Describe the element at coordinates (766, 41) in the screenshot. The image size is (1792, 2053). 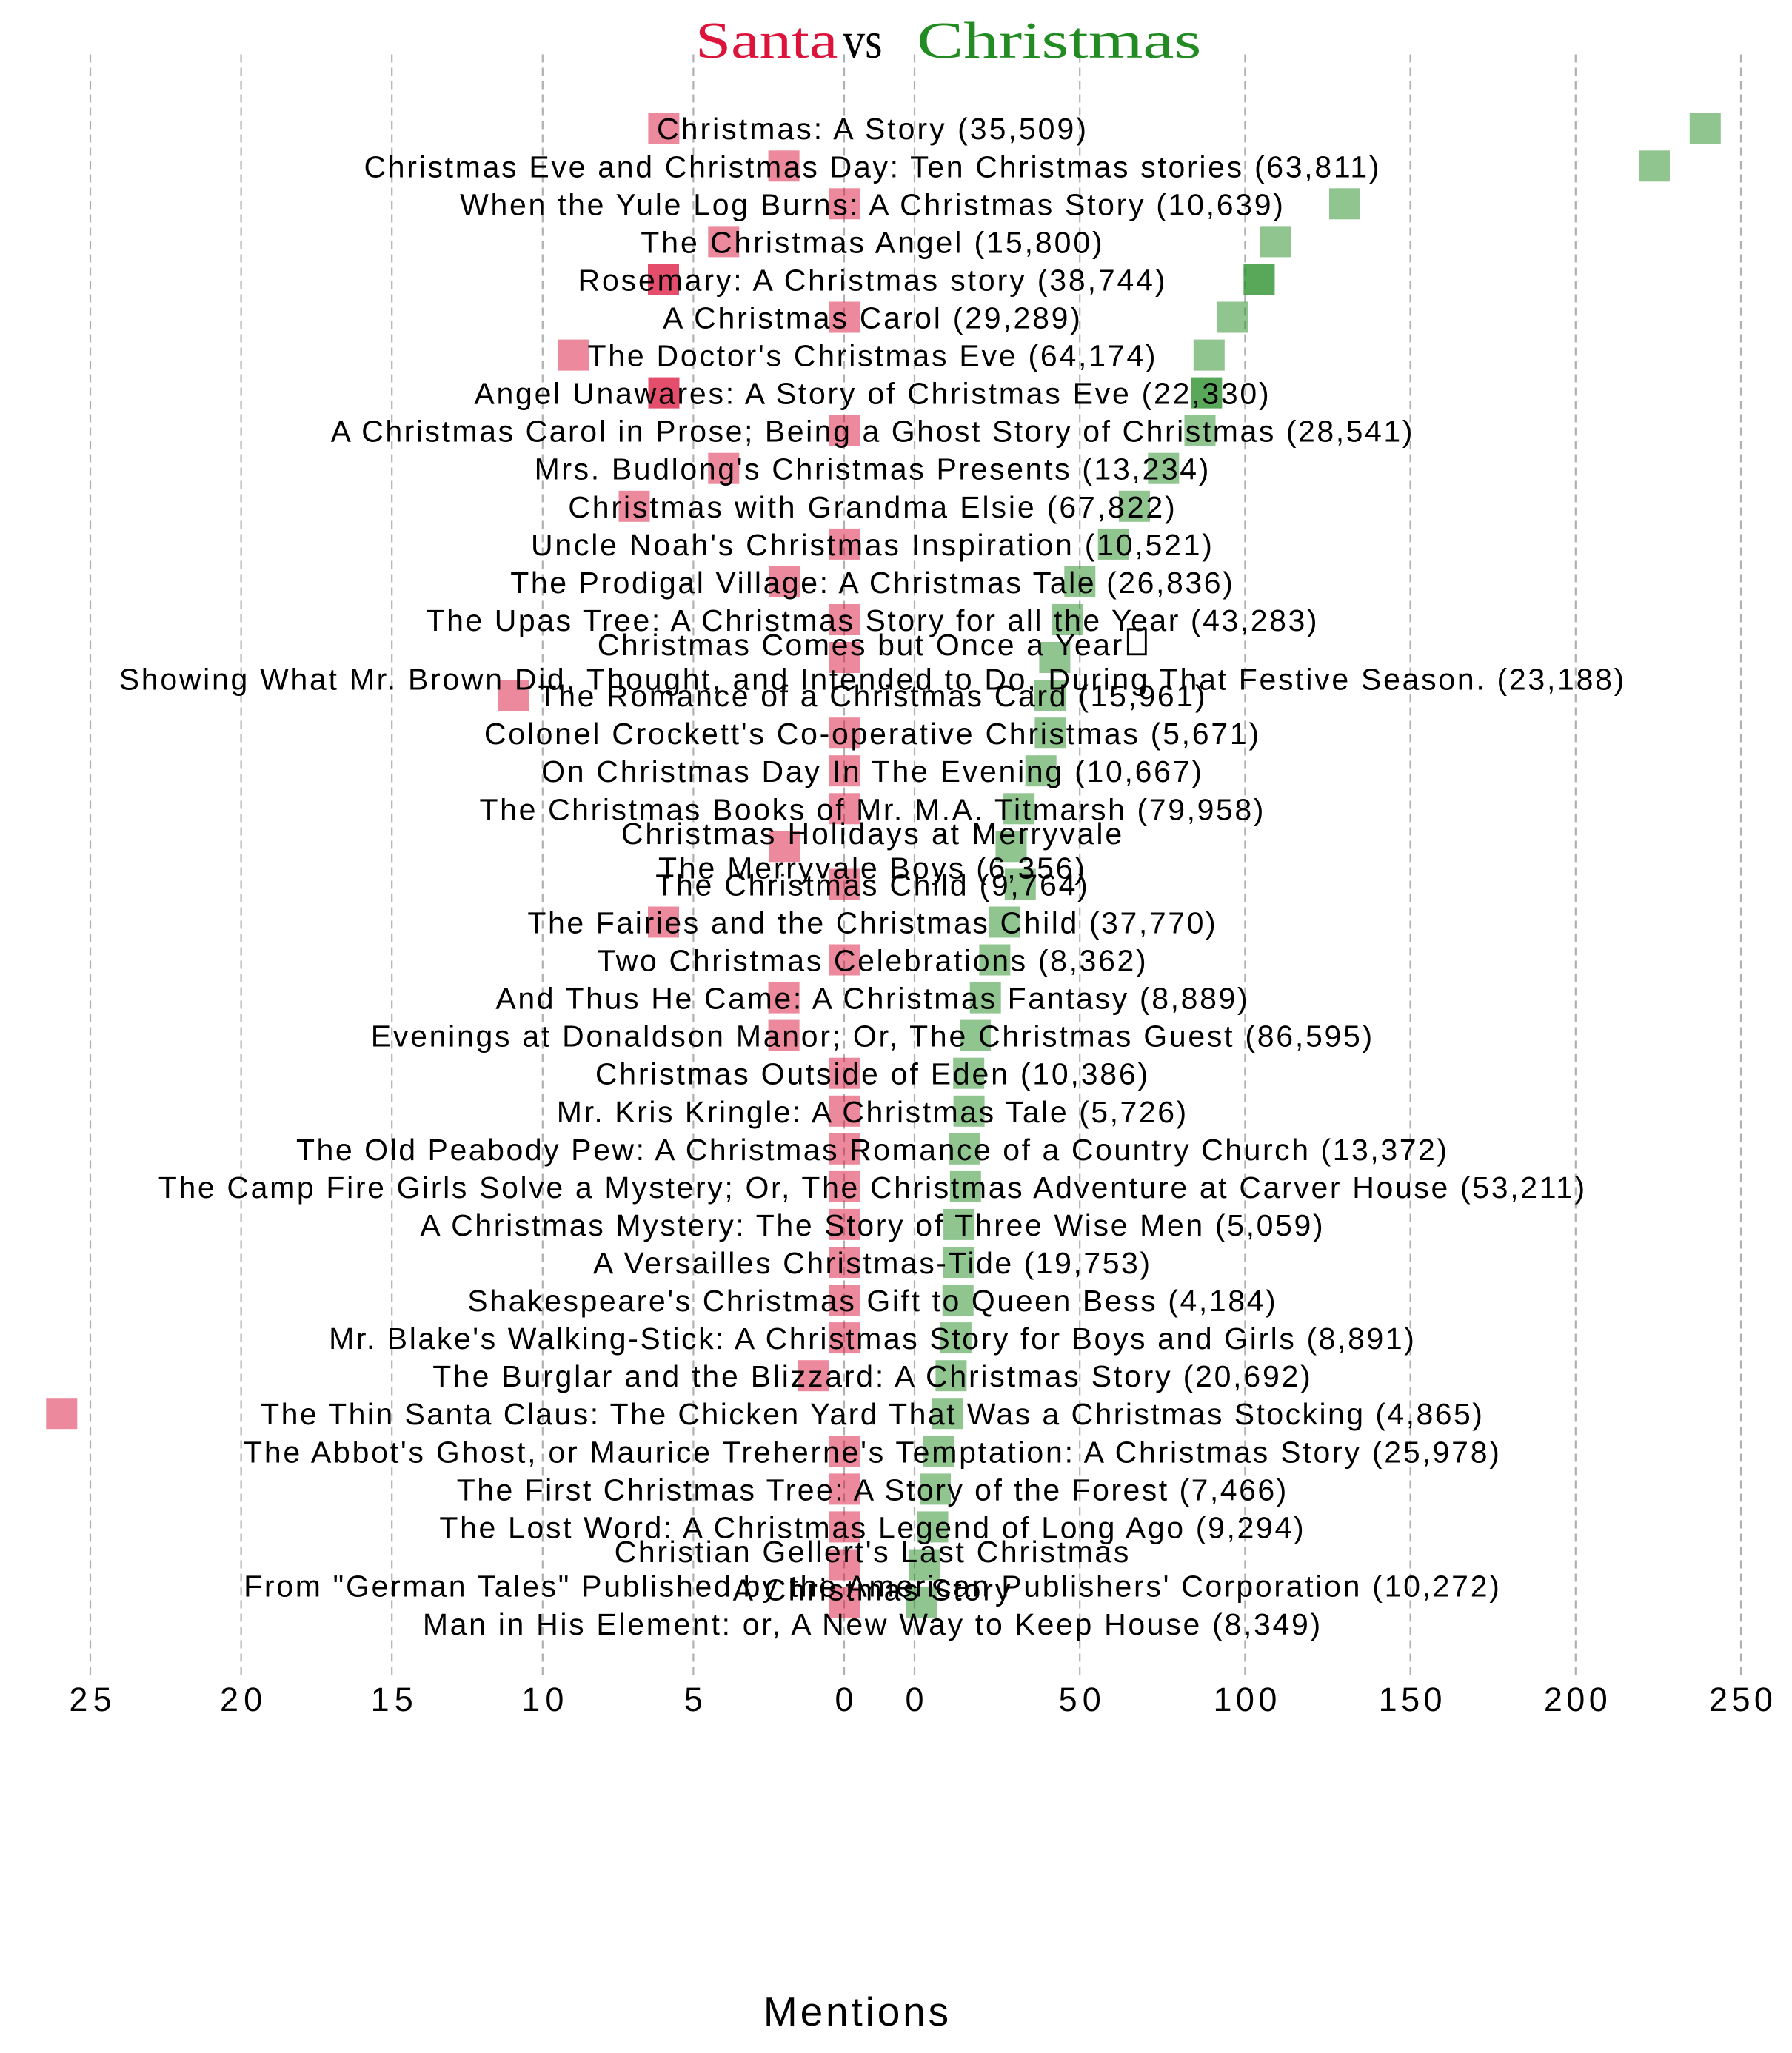
I see `svg-text: Santa` at that location.